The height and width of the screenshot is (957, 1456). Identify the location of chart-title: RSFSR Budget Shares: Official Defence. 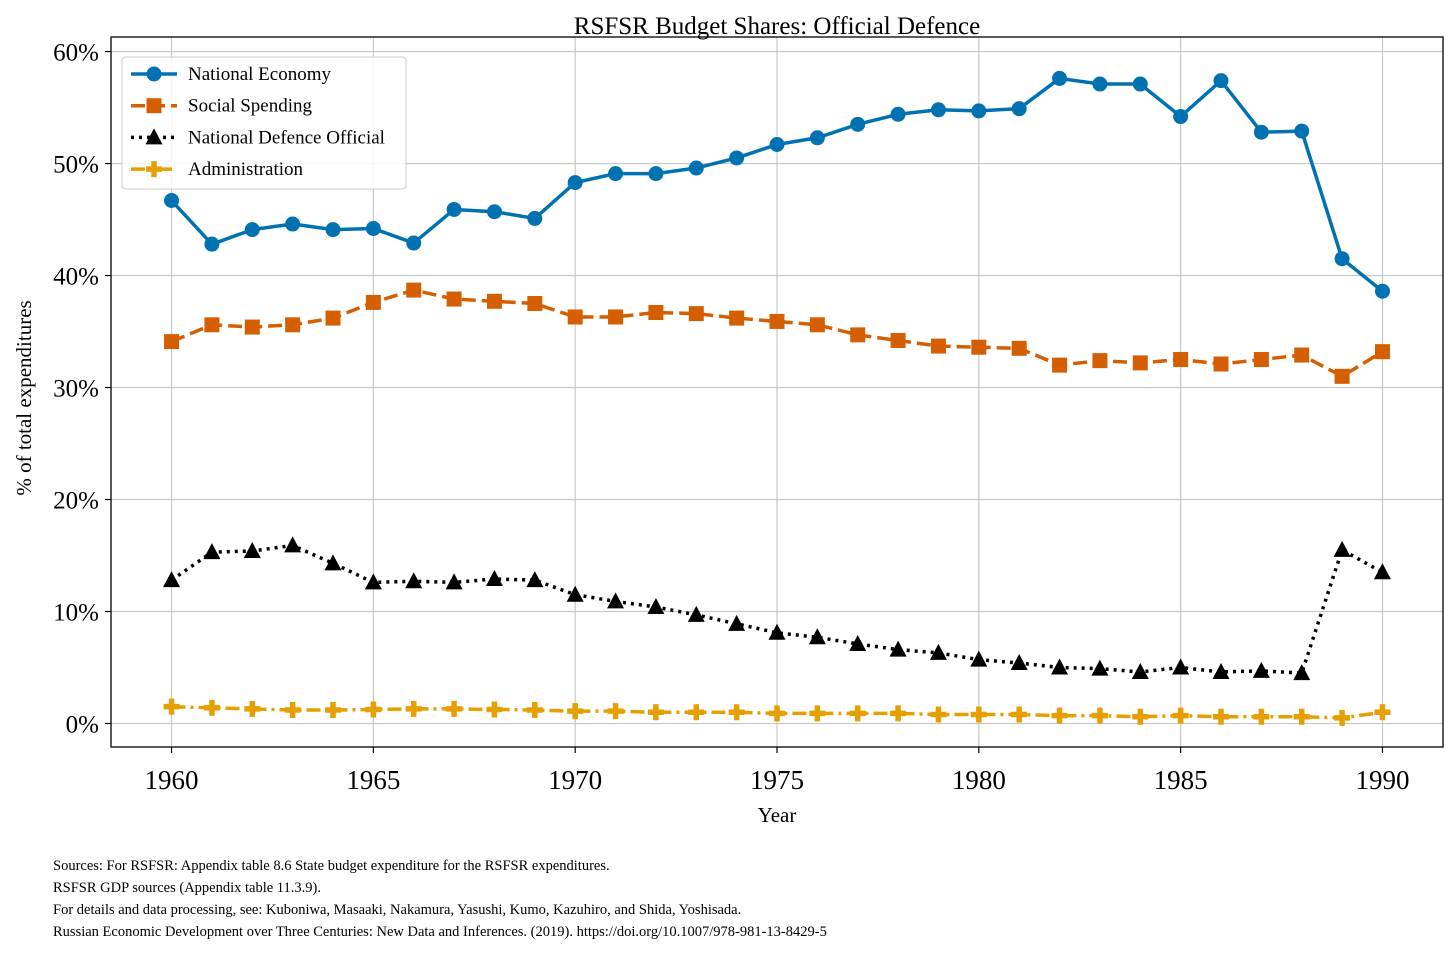
(777, 26).